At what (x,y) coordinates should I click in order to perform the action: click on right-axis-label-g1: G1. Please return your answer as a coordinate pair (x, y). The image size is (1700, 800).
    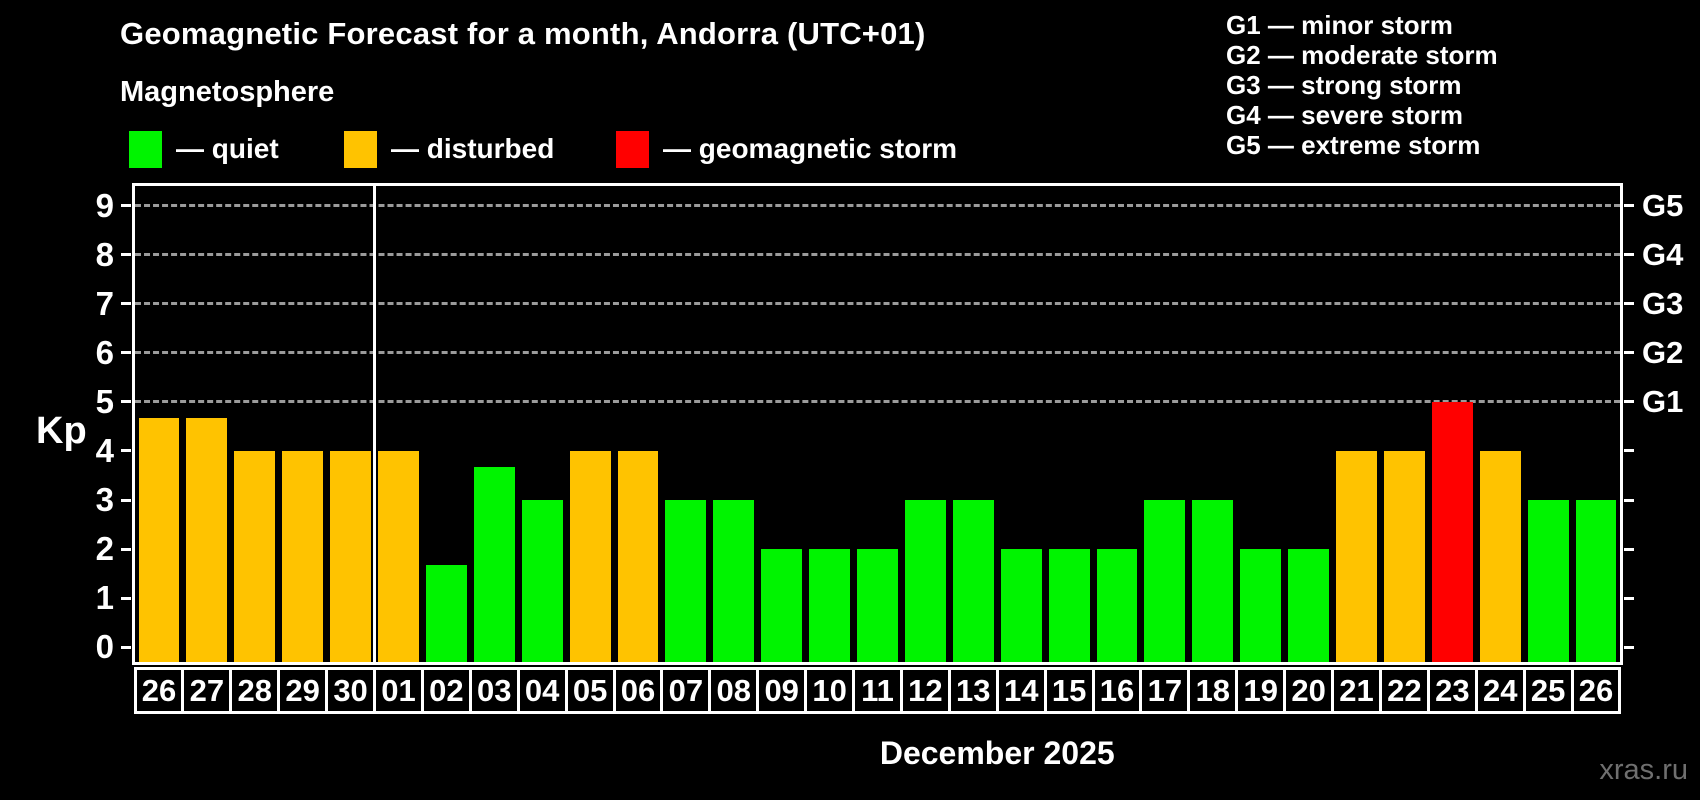
    Looking at the image, I should click on (1663, 401).